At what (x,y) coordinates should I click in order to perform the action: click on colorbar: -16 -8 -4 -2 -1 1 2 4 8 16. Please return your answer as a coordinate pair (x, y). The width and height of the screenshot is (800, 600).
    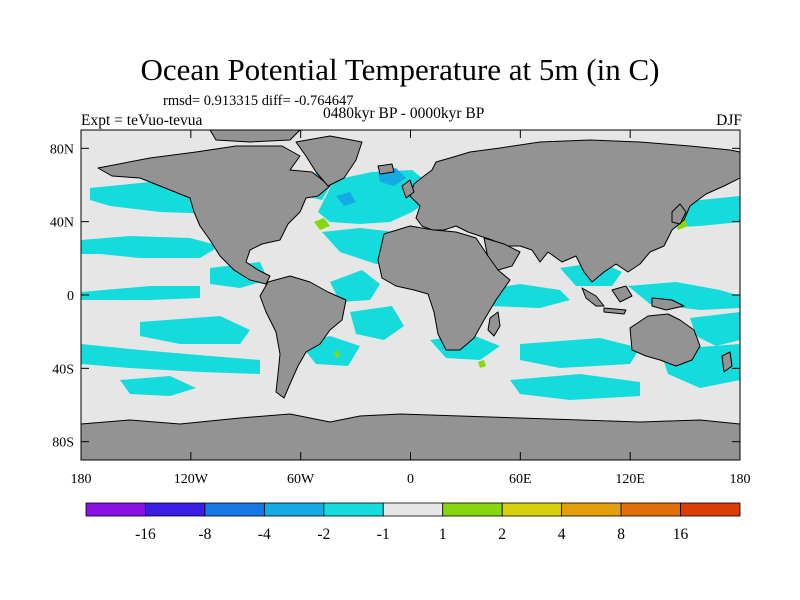
    Looking at the image, I should click on (413, 522).